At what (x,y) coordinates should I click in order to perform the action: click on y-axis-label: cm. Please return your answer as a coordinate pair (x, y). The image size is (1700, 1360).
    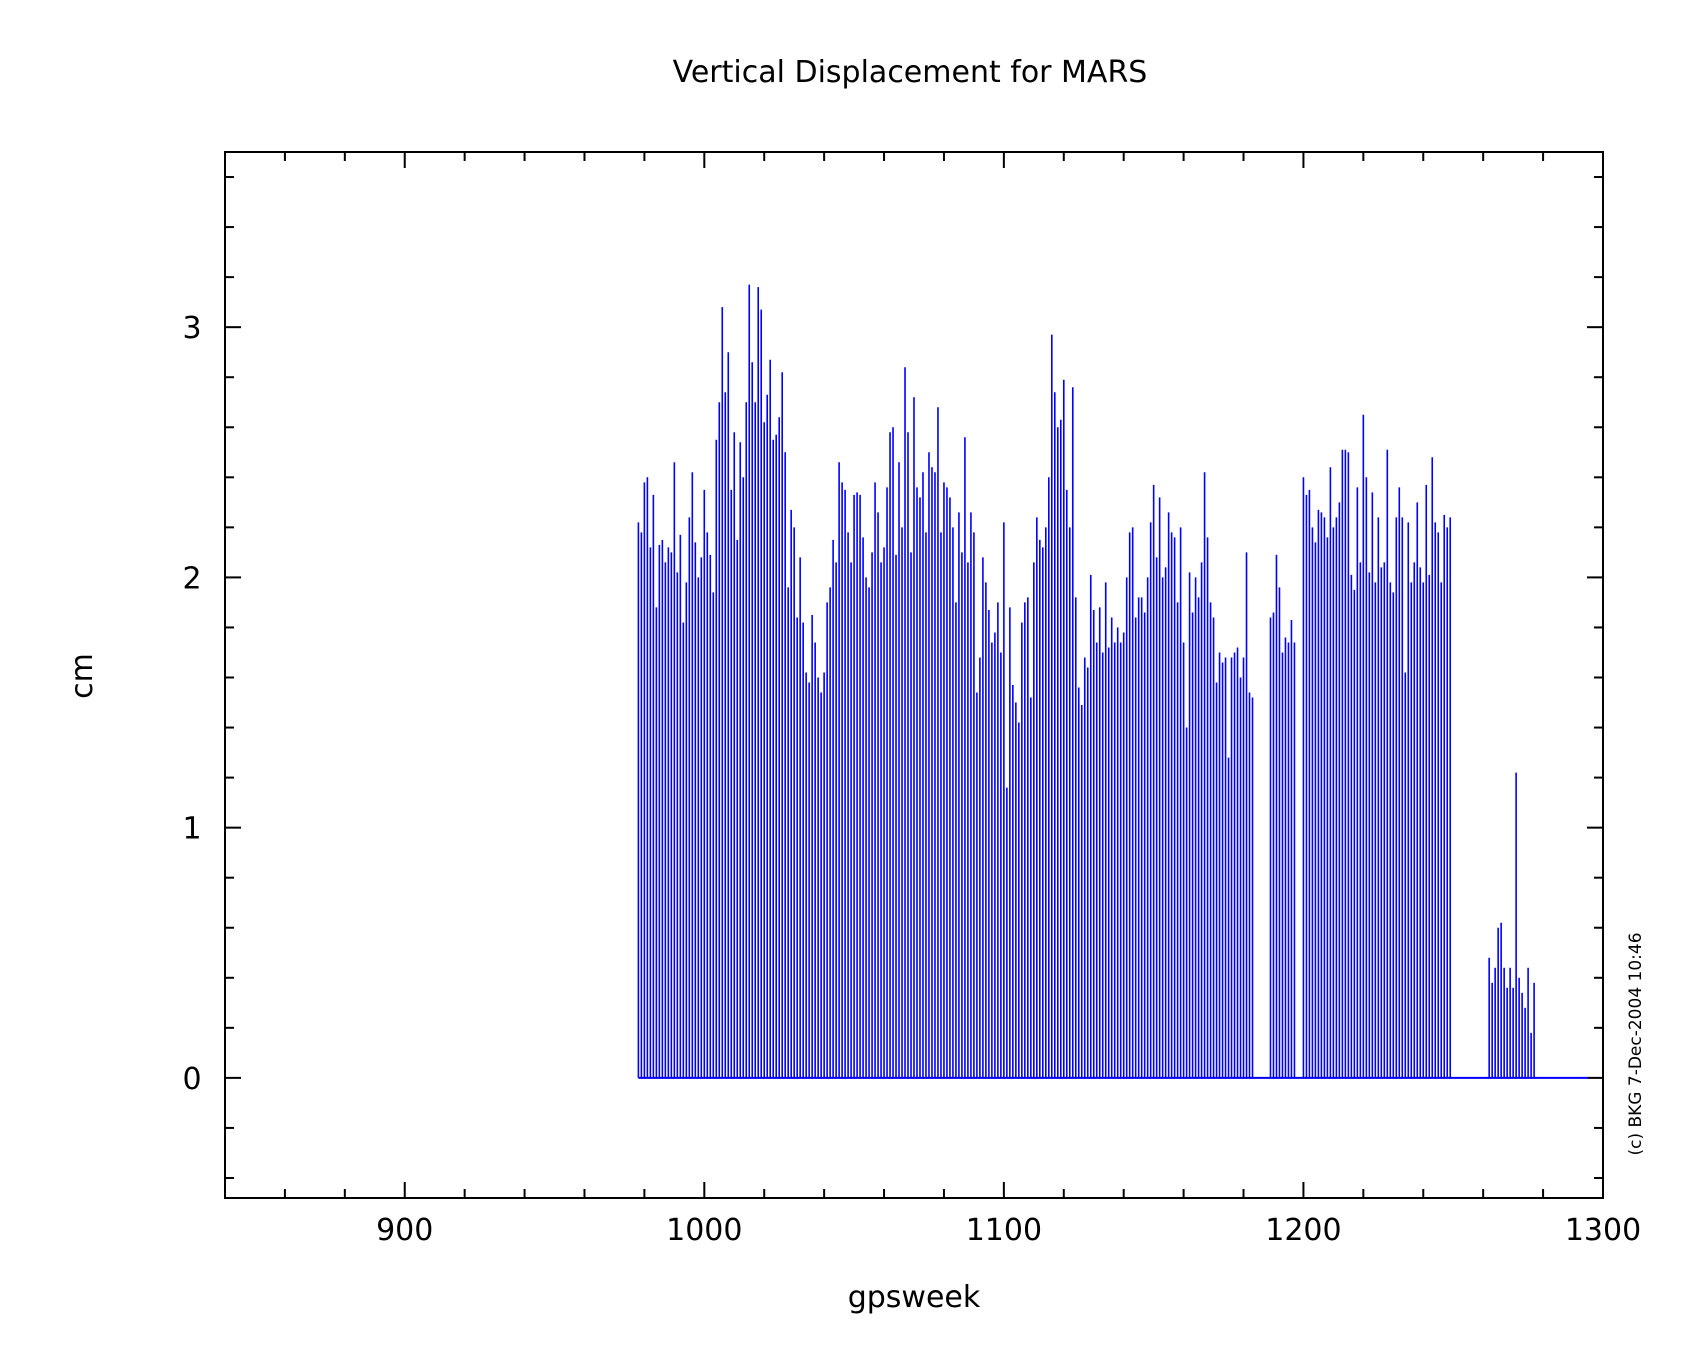
    Looking at the image, I should click on (82, 676).